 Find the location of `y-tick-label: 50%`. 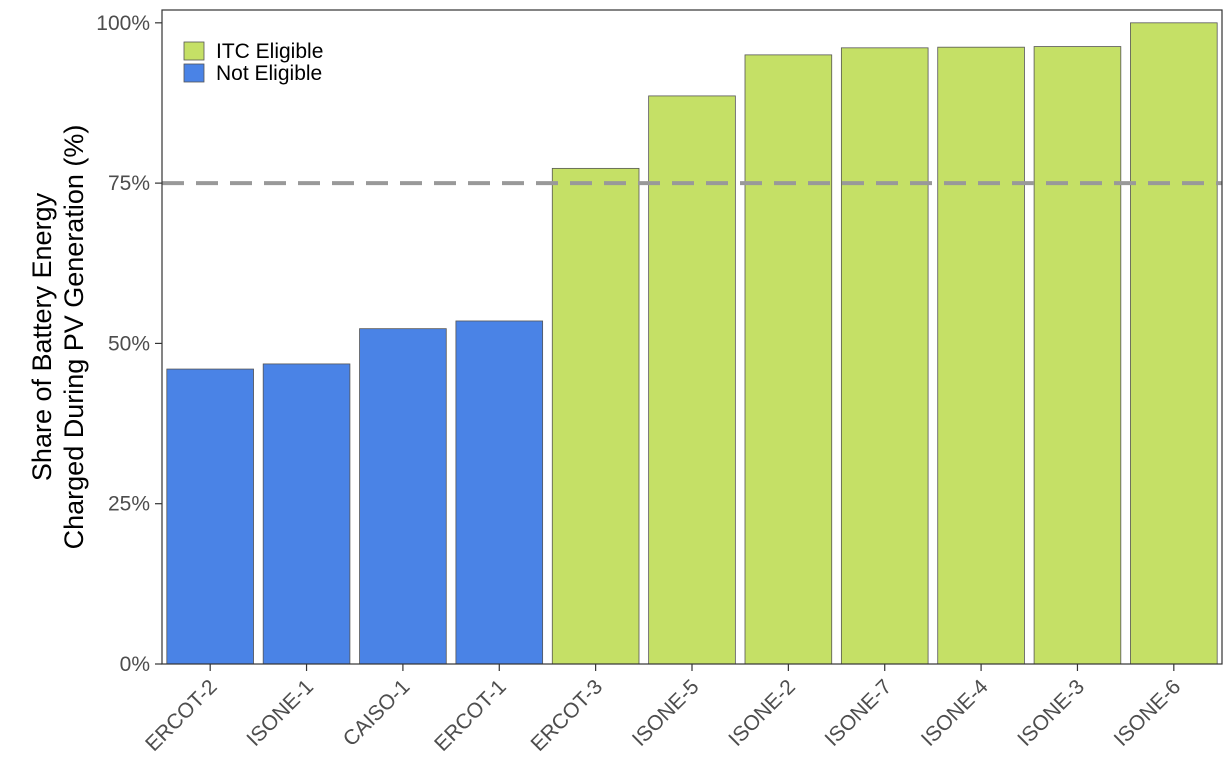

y-tick-label: 50% is located at coordinates (129, 343).